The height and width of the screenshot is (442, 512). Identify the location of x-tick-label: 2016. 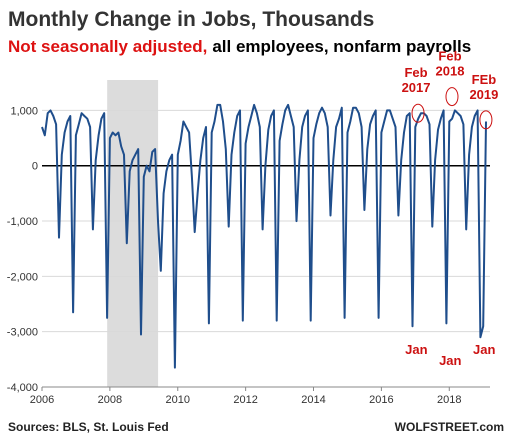
(381, 400).